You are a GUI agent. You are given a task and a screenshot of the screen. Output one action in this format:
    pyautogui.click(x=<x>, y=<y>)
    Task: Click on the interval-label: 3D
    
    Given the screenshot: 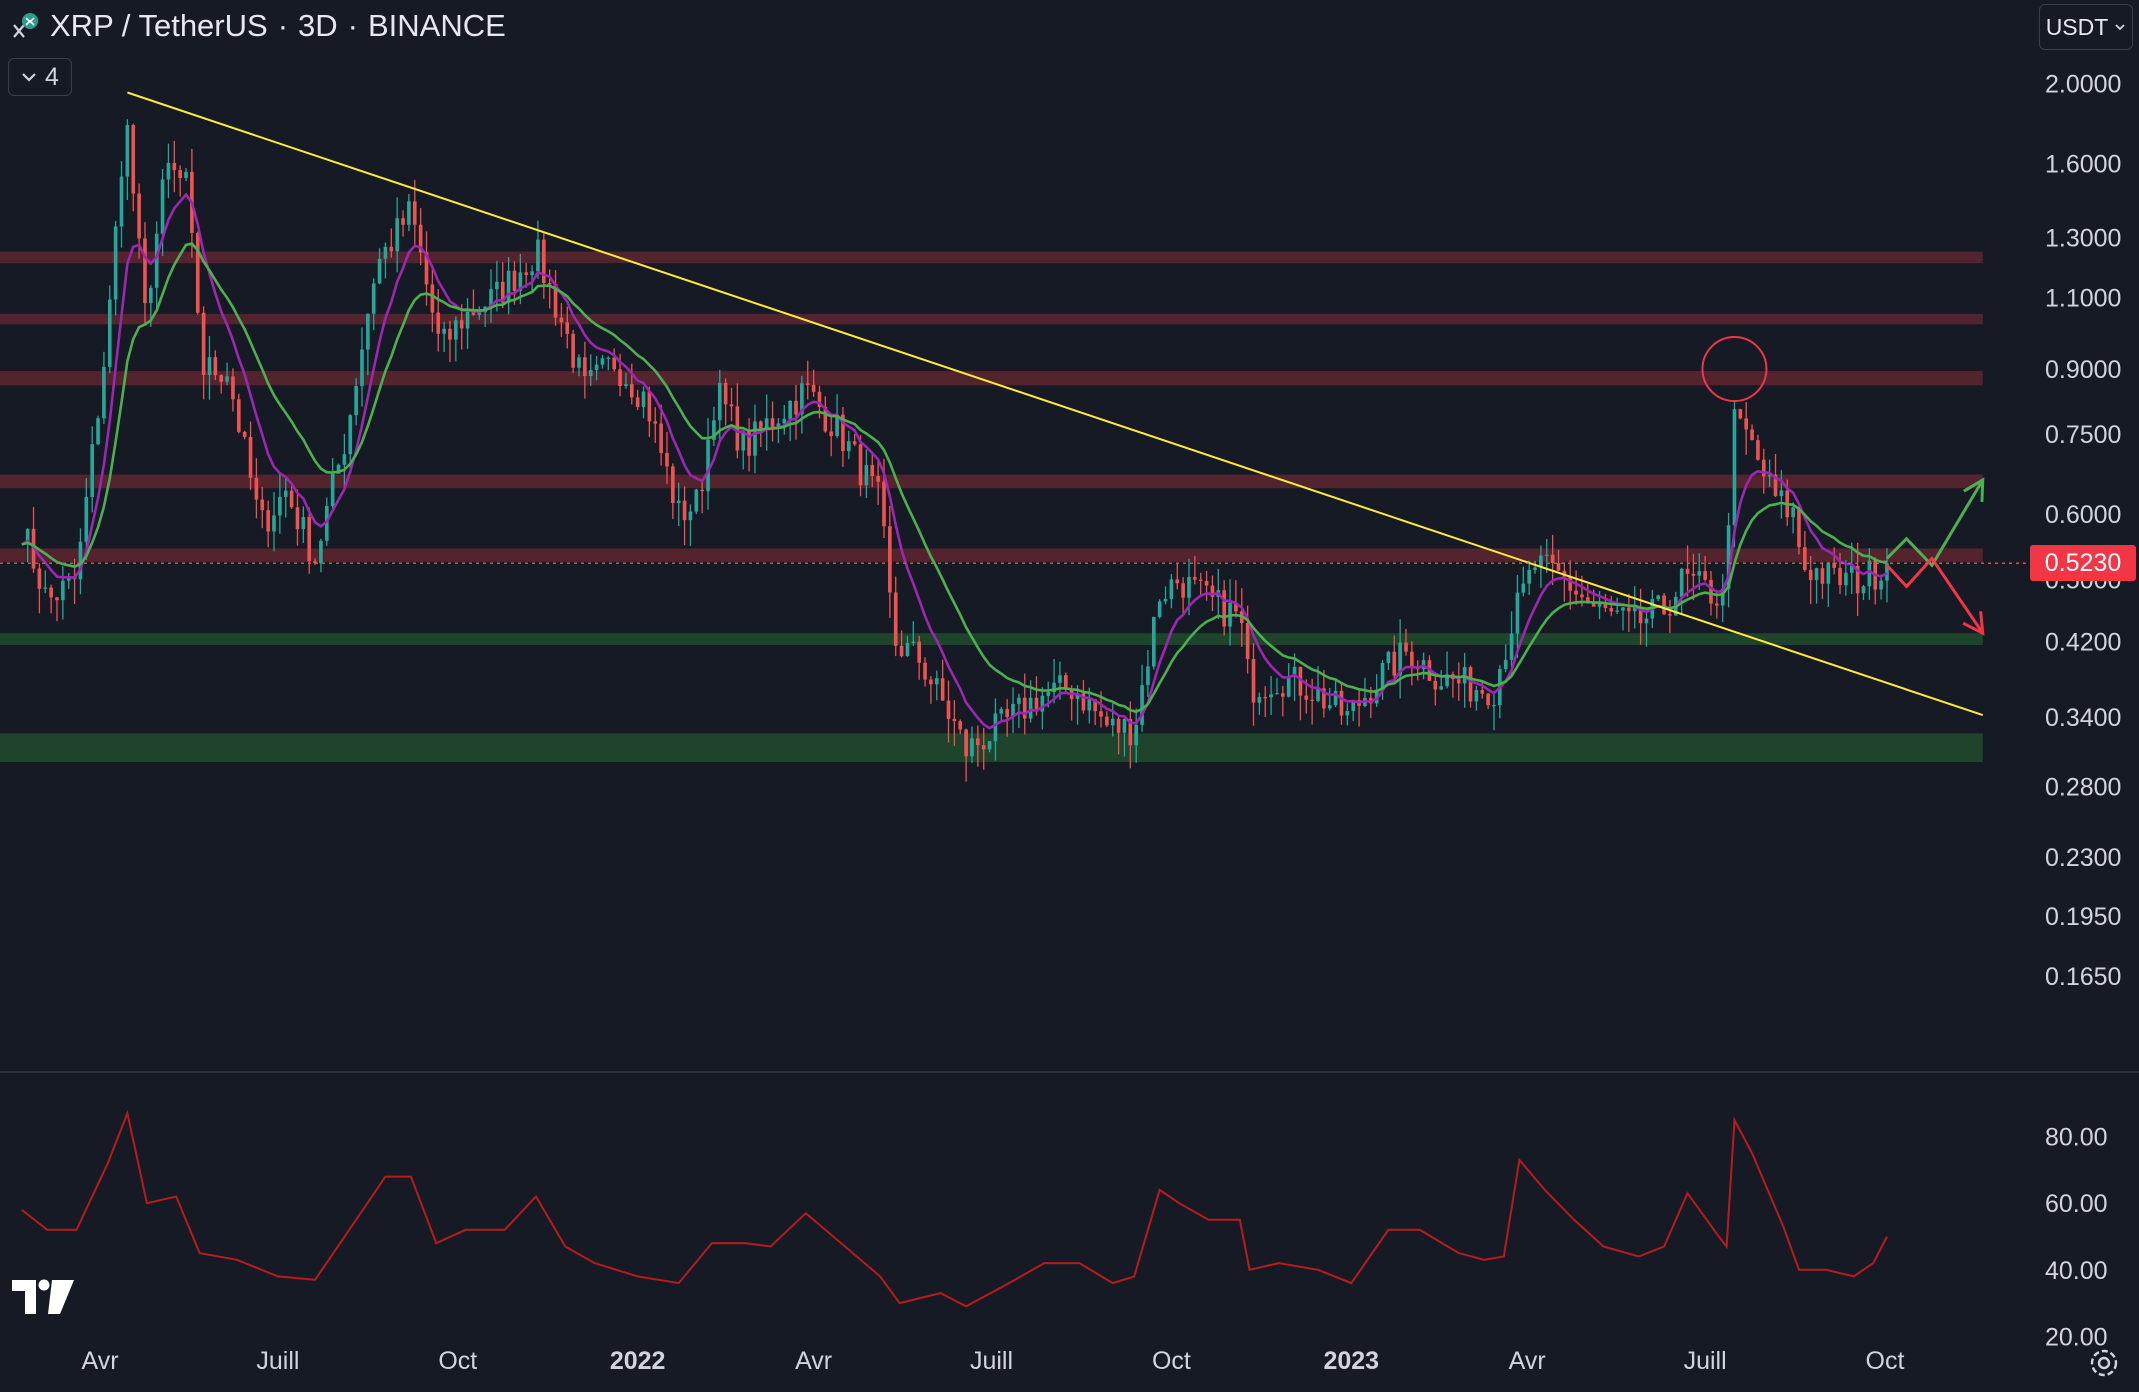 What is the action you would take?
    pyautogui.click(x=318, y=25)
    